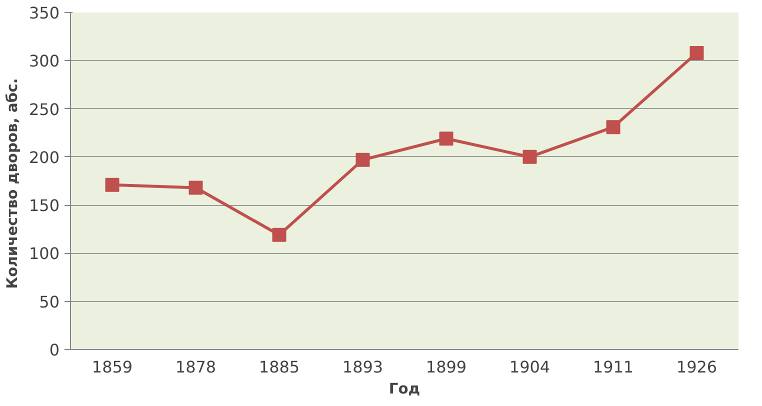  I want to click on y-tick-label: 0, so click(54, 350).